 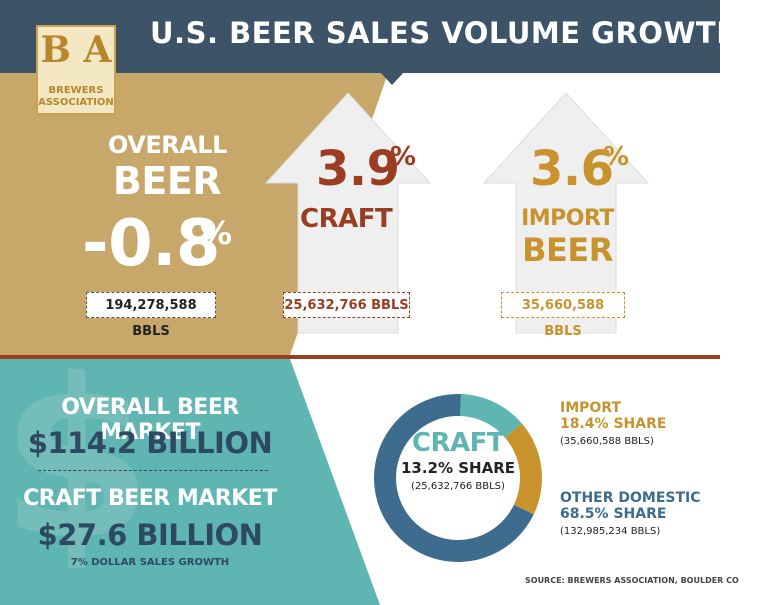 I want to click on legend-domestic-bbls: (132,985,234 BBLS), so click(x=610, y=532).